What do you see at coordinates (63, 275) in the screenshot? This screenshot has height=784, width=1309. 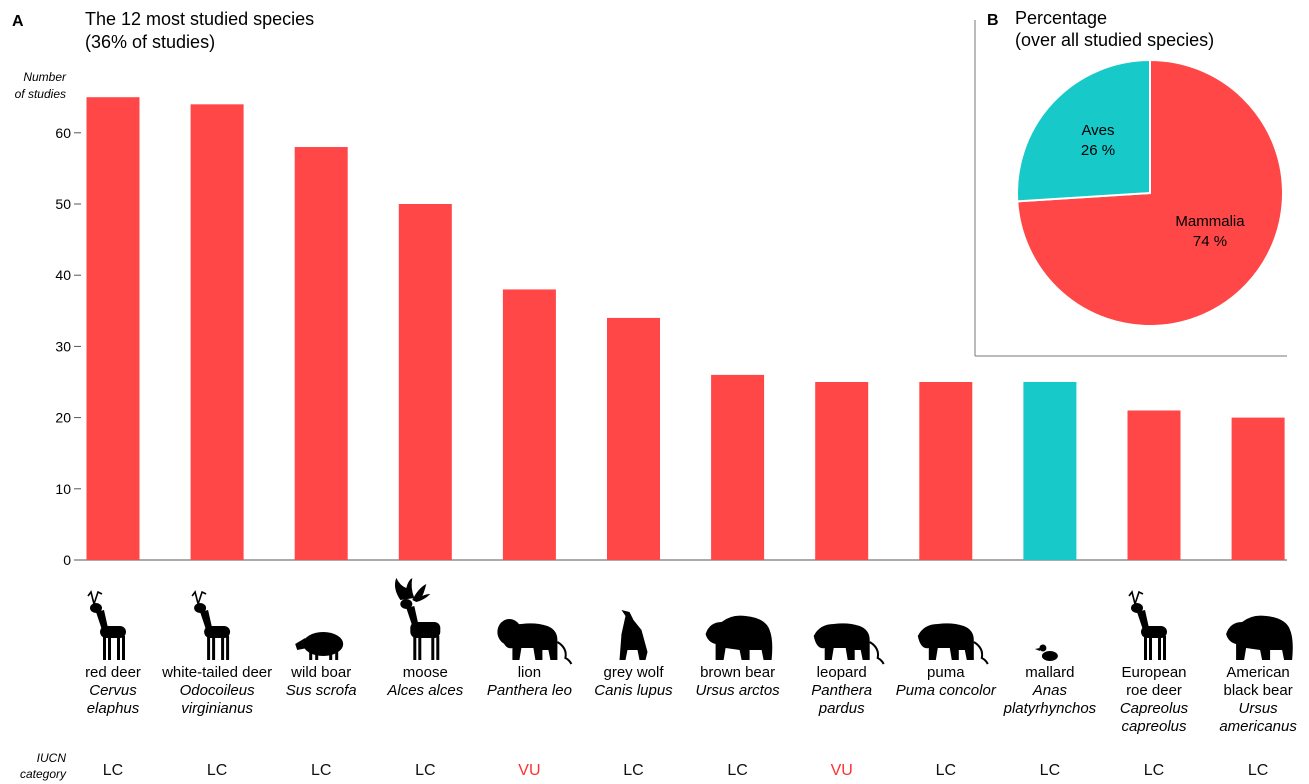 I see `y-tick-label: 40` at bounding box center [63, 275].